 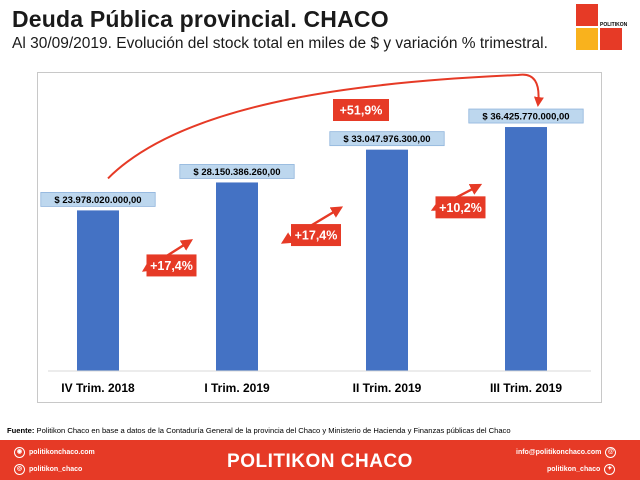 What do you see at coordinates (19, 469) in the screenshot?
I see `instagram-icon: ◎` at bounding box center [19, 469].